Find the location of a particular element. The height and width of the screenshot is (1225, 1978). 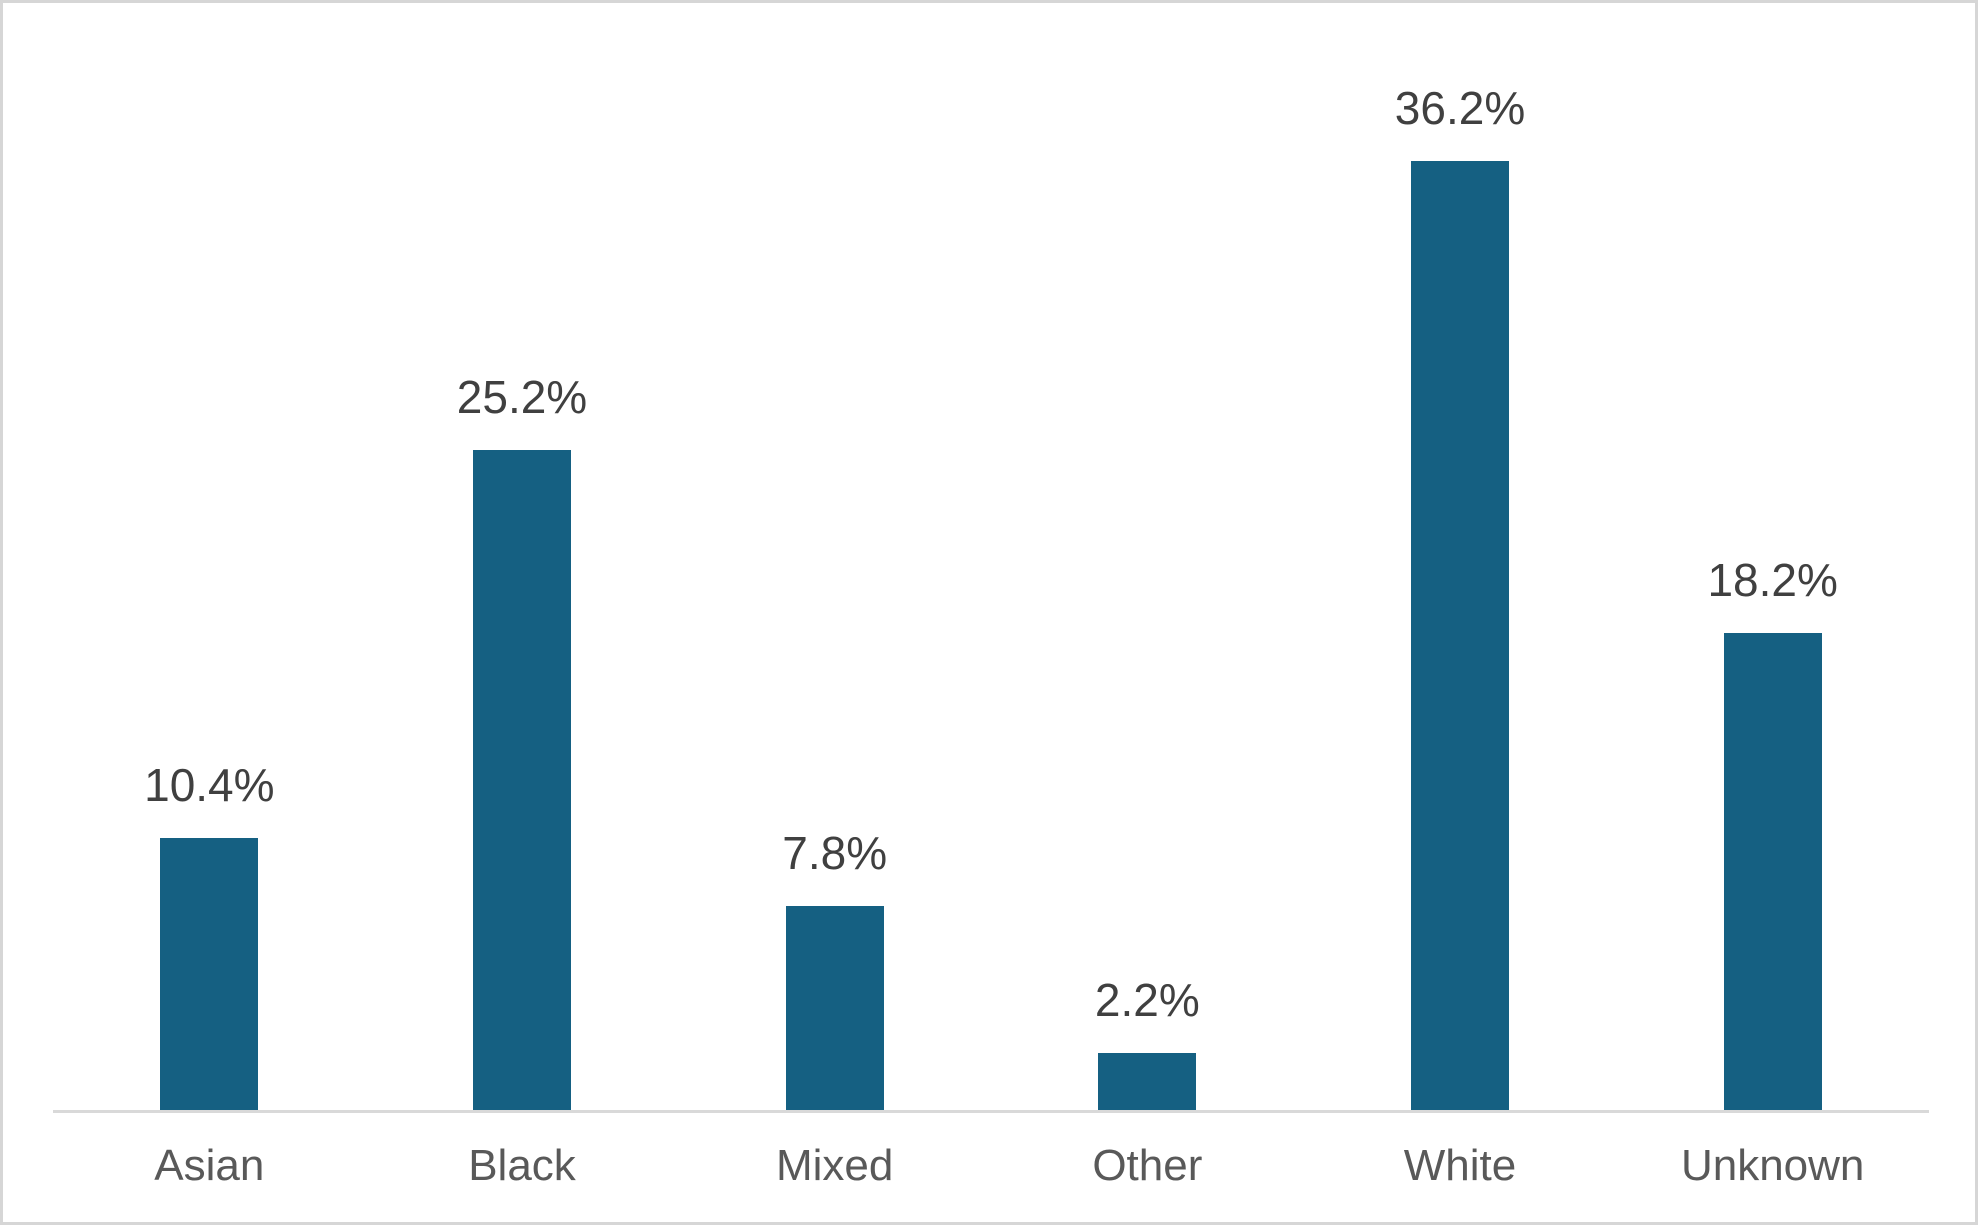

x-axis-labels: Asian Black Mixed Other White Unknown is located at coordinates (991, 1166).